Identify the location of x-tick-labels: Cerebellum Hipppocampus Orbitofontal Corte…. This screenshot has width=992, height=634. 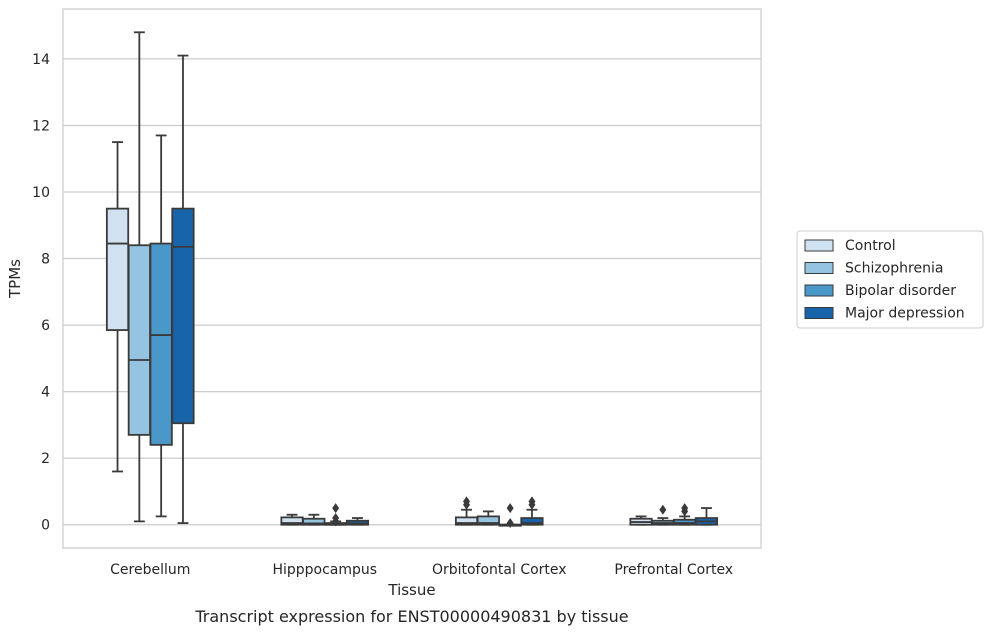
(421, 570).